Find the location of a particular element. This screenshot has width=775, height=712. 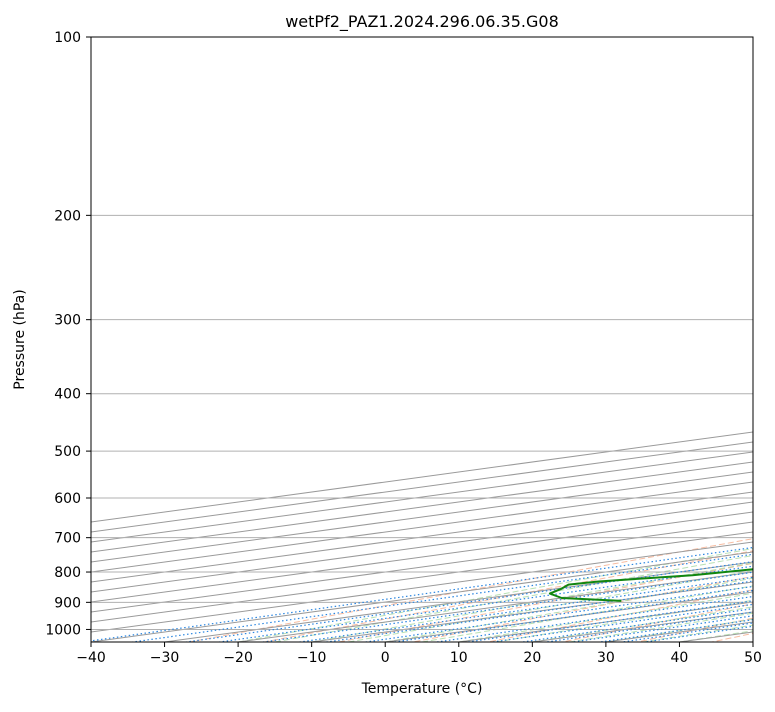

y-tick-label: 500 is located at coordinates (67, 452).